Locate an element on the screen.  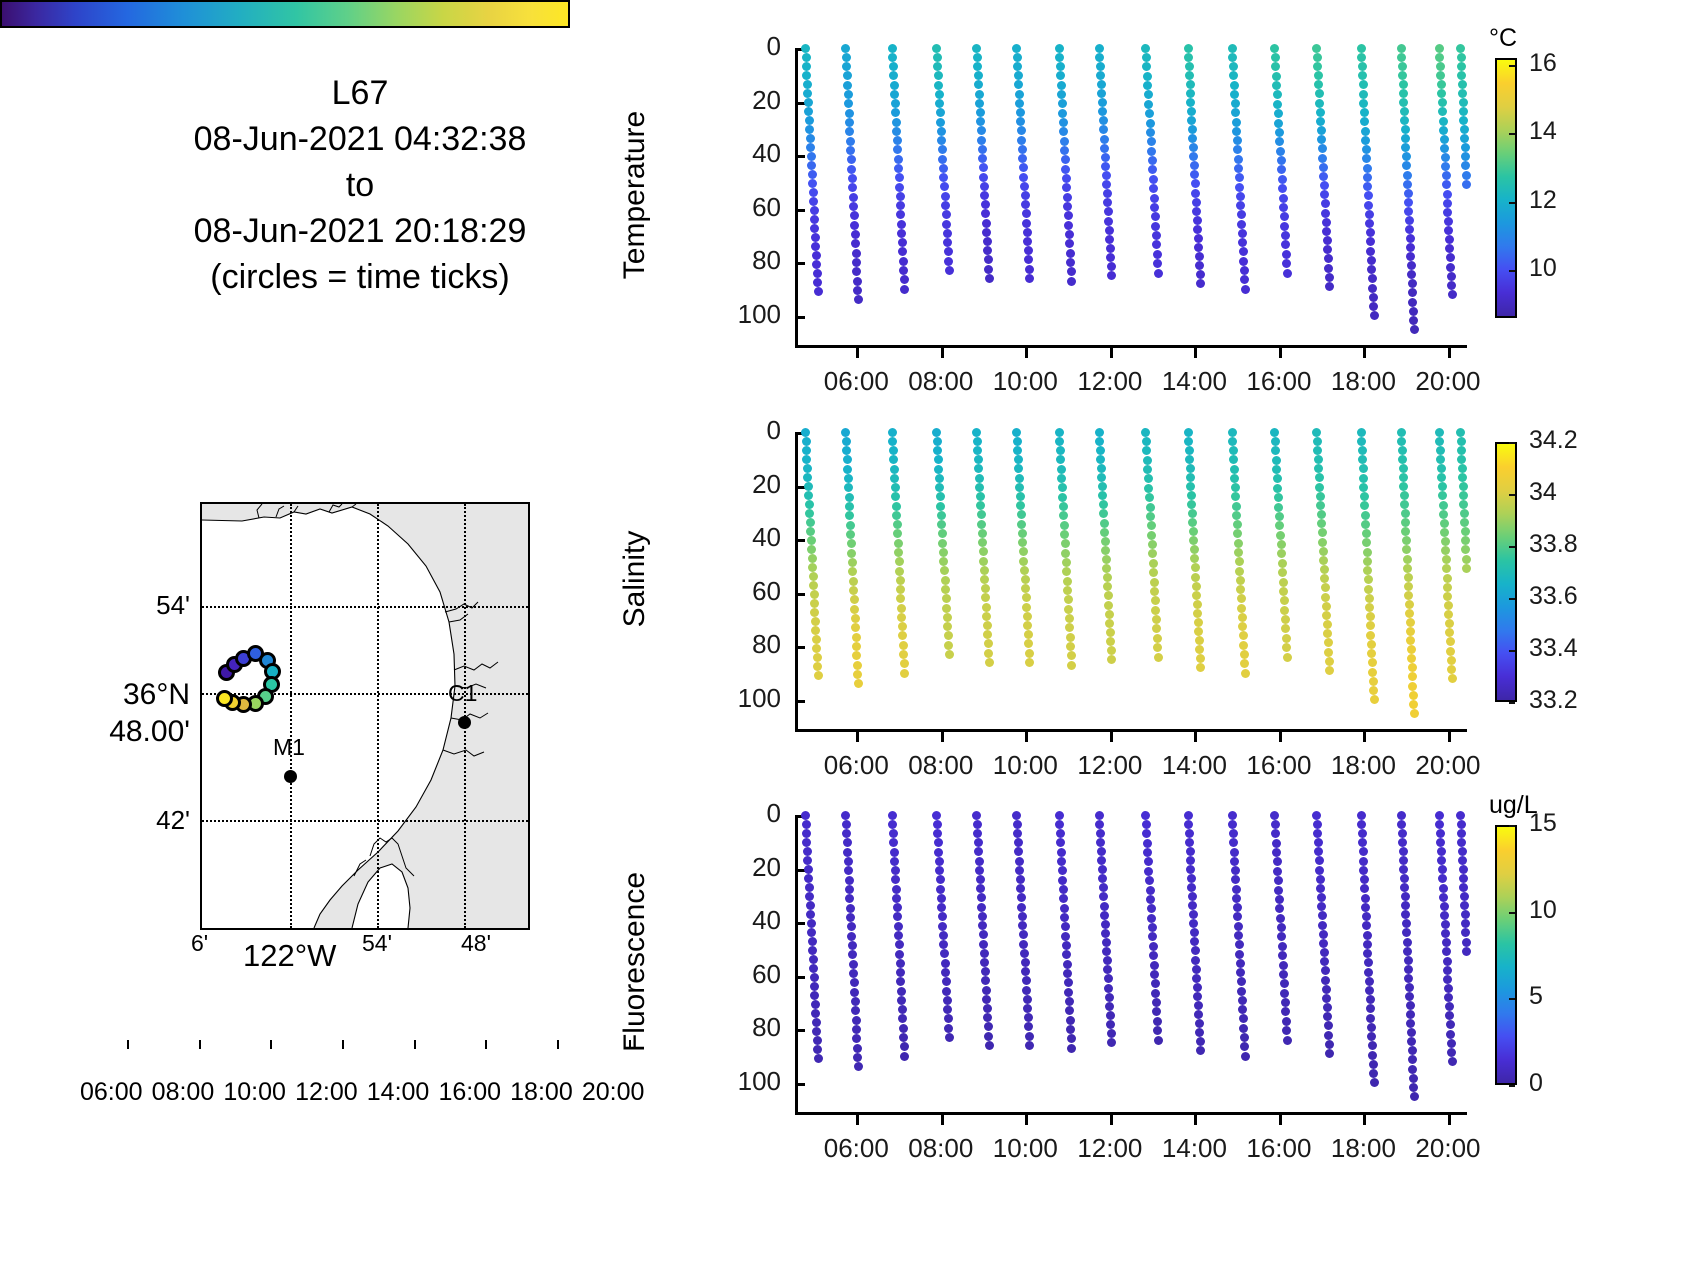
x-tick-label-fluorescence: 16:00 is located at coordinates (1279, 1148).